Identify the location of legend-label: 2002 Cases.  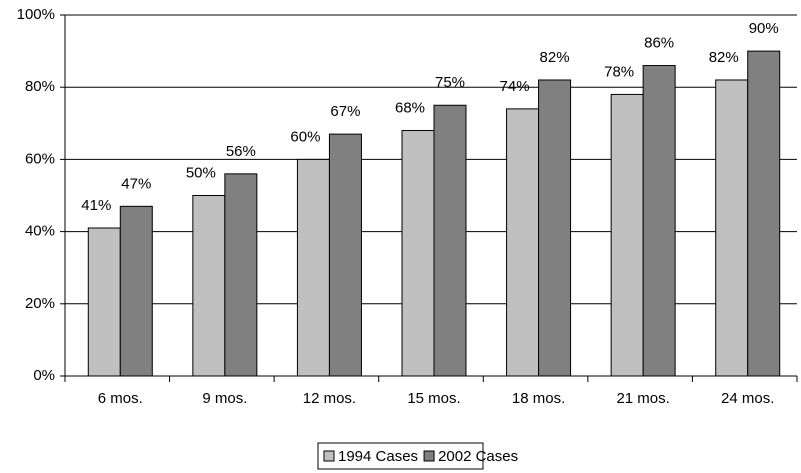
(478, 456).